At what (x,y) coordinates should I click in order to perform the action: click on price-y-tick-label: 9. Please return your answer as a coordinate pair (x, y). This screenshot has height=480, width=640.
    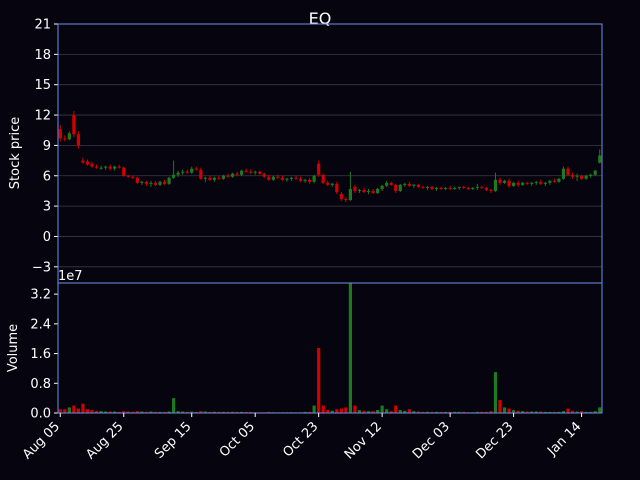
    Looking at the image, I should click on (47, 146).